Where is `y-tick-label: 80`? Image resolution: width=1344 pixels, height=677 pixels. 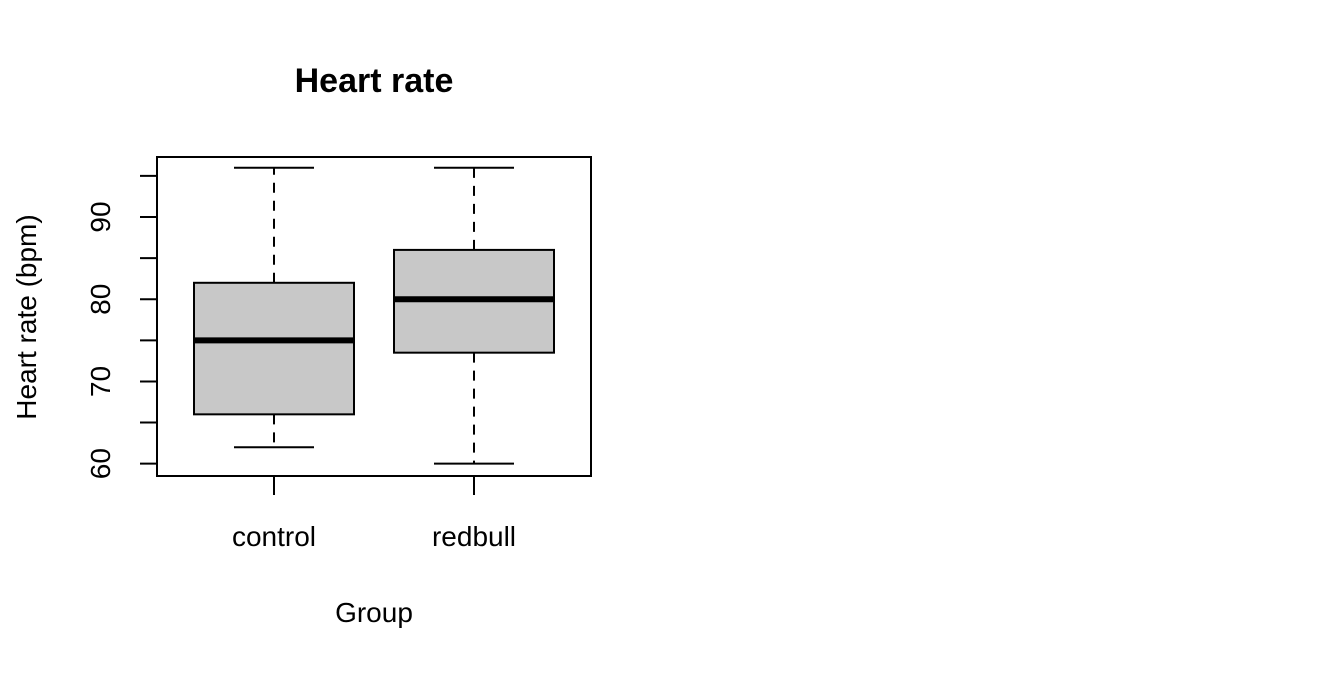 y-tick-label: 80 is located at coordinates (100, 299).